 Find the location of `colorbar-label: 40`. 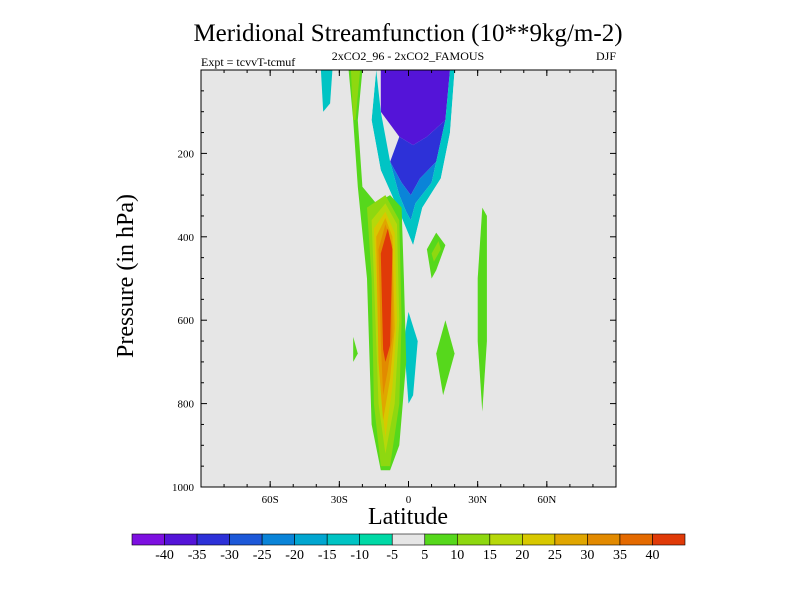

colorbar-label: 40 is located at coordinates (652, 555).